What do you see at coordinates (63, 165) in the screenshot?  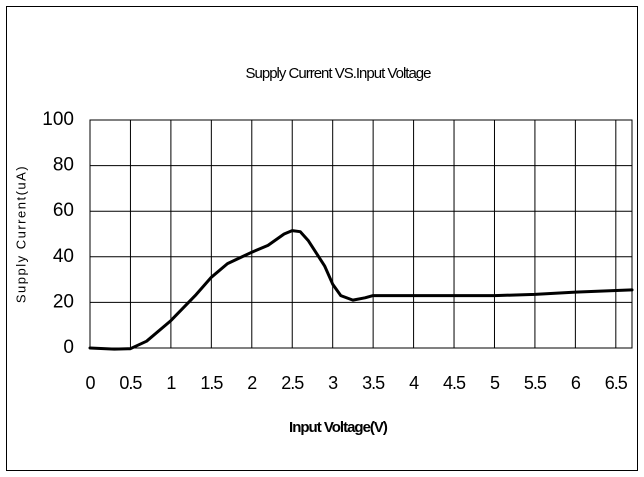 I see `y-tick-label: 80` at bounding box center [63, 165].